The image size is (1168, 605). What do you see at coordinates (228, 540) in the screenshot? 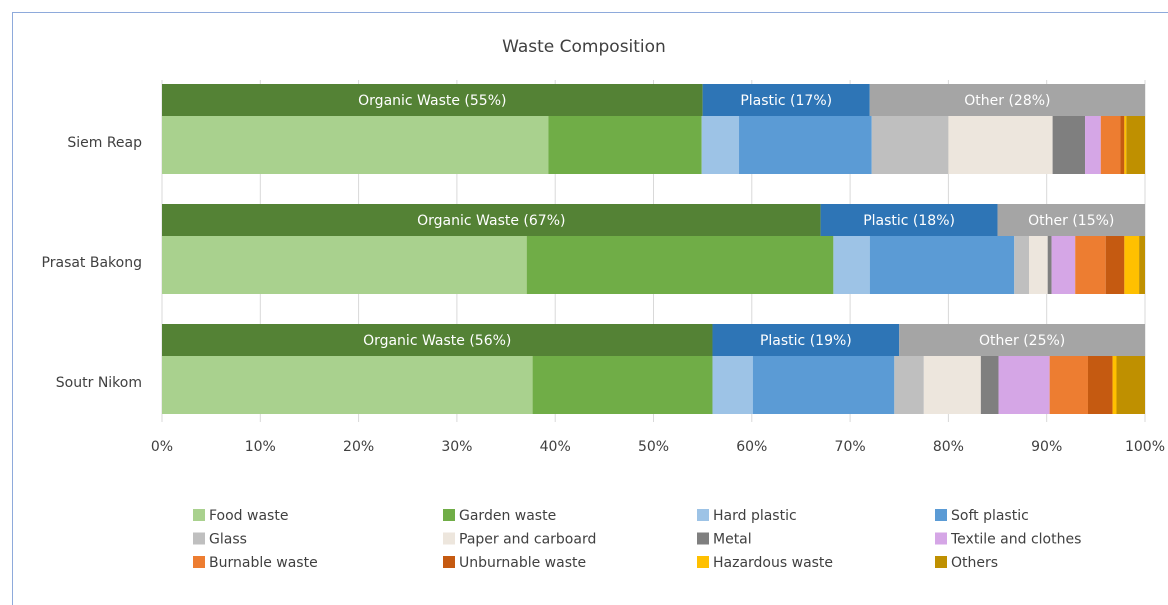
I see `legend-label: Glass` at bounding box center [228, 540].